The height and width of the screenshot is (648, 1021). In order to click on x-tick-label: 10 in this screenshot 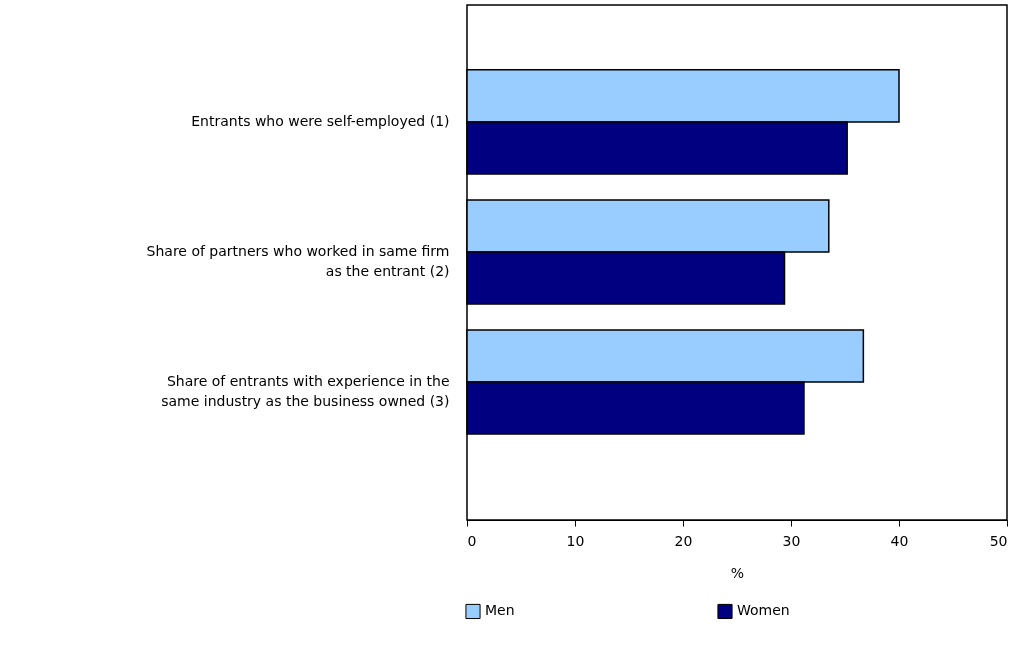, I will do `click(575, 540)`.